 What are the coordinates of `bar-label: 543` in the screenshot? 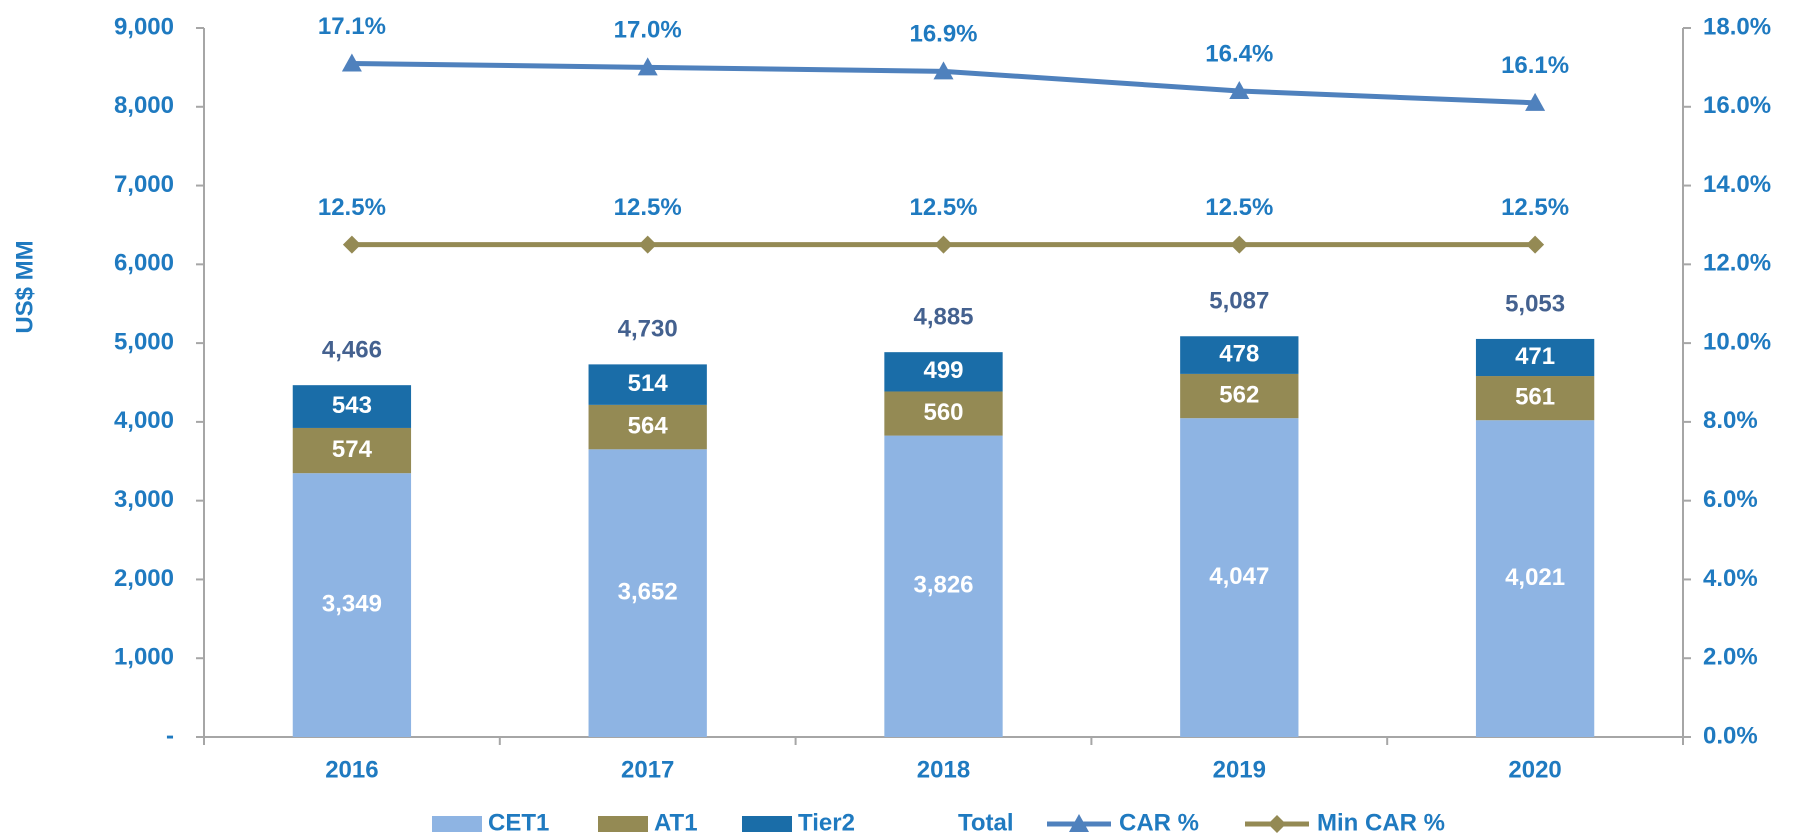 It's located at (352, 405).